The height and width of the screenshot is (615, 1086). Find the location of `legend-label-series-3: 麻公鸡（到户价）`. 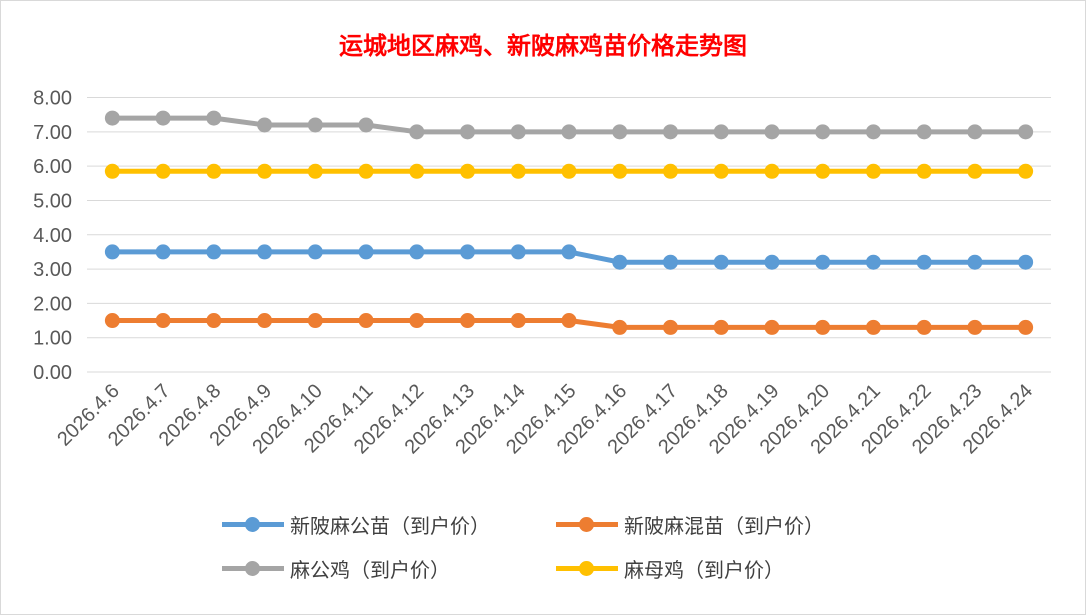

legend-label-series-3: 麻公鸡（到户价） is located at coordinates (370, 569).